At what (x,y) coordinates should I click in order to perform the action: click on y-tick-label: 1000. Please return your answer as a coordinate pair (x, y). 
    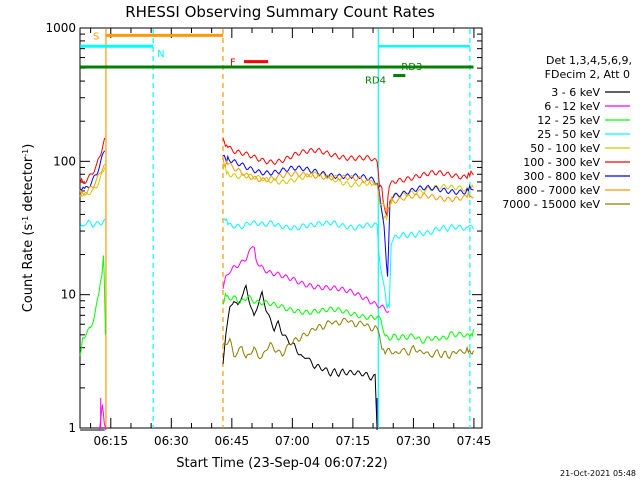
    Looking at the image, I should click on (60, 28).